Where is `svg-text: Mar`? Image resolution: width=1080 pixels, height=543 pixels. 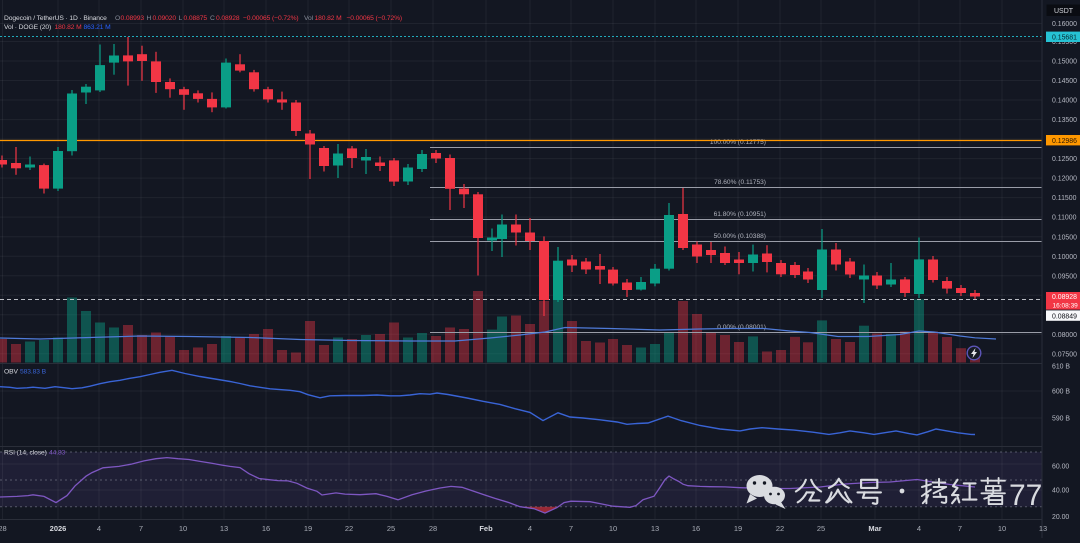 svg-text: Mar is located at coordinates (874, 528).